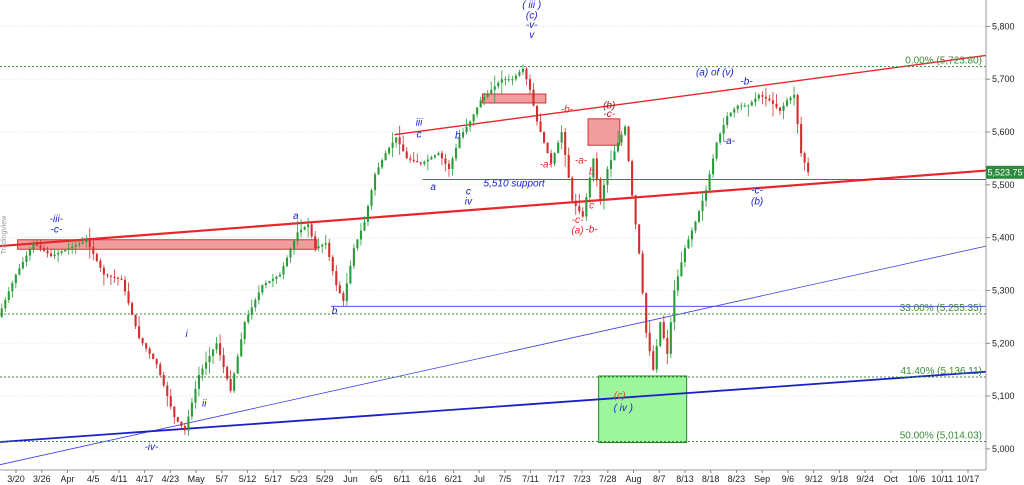  What do you see at coordinates (299, 479) in the screenshot?
I see `x-tick-label: 5/23` at bounding box center [299, 479].